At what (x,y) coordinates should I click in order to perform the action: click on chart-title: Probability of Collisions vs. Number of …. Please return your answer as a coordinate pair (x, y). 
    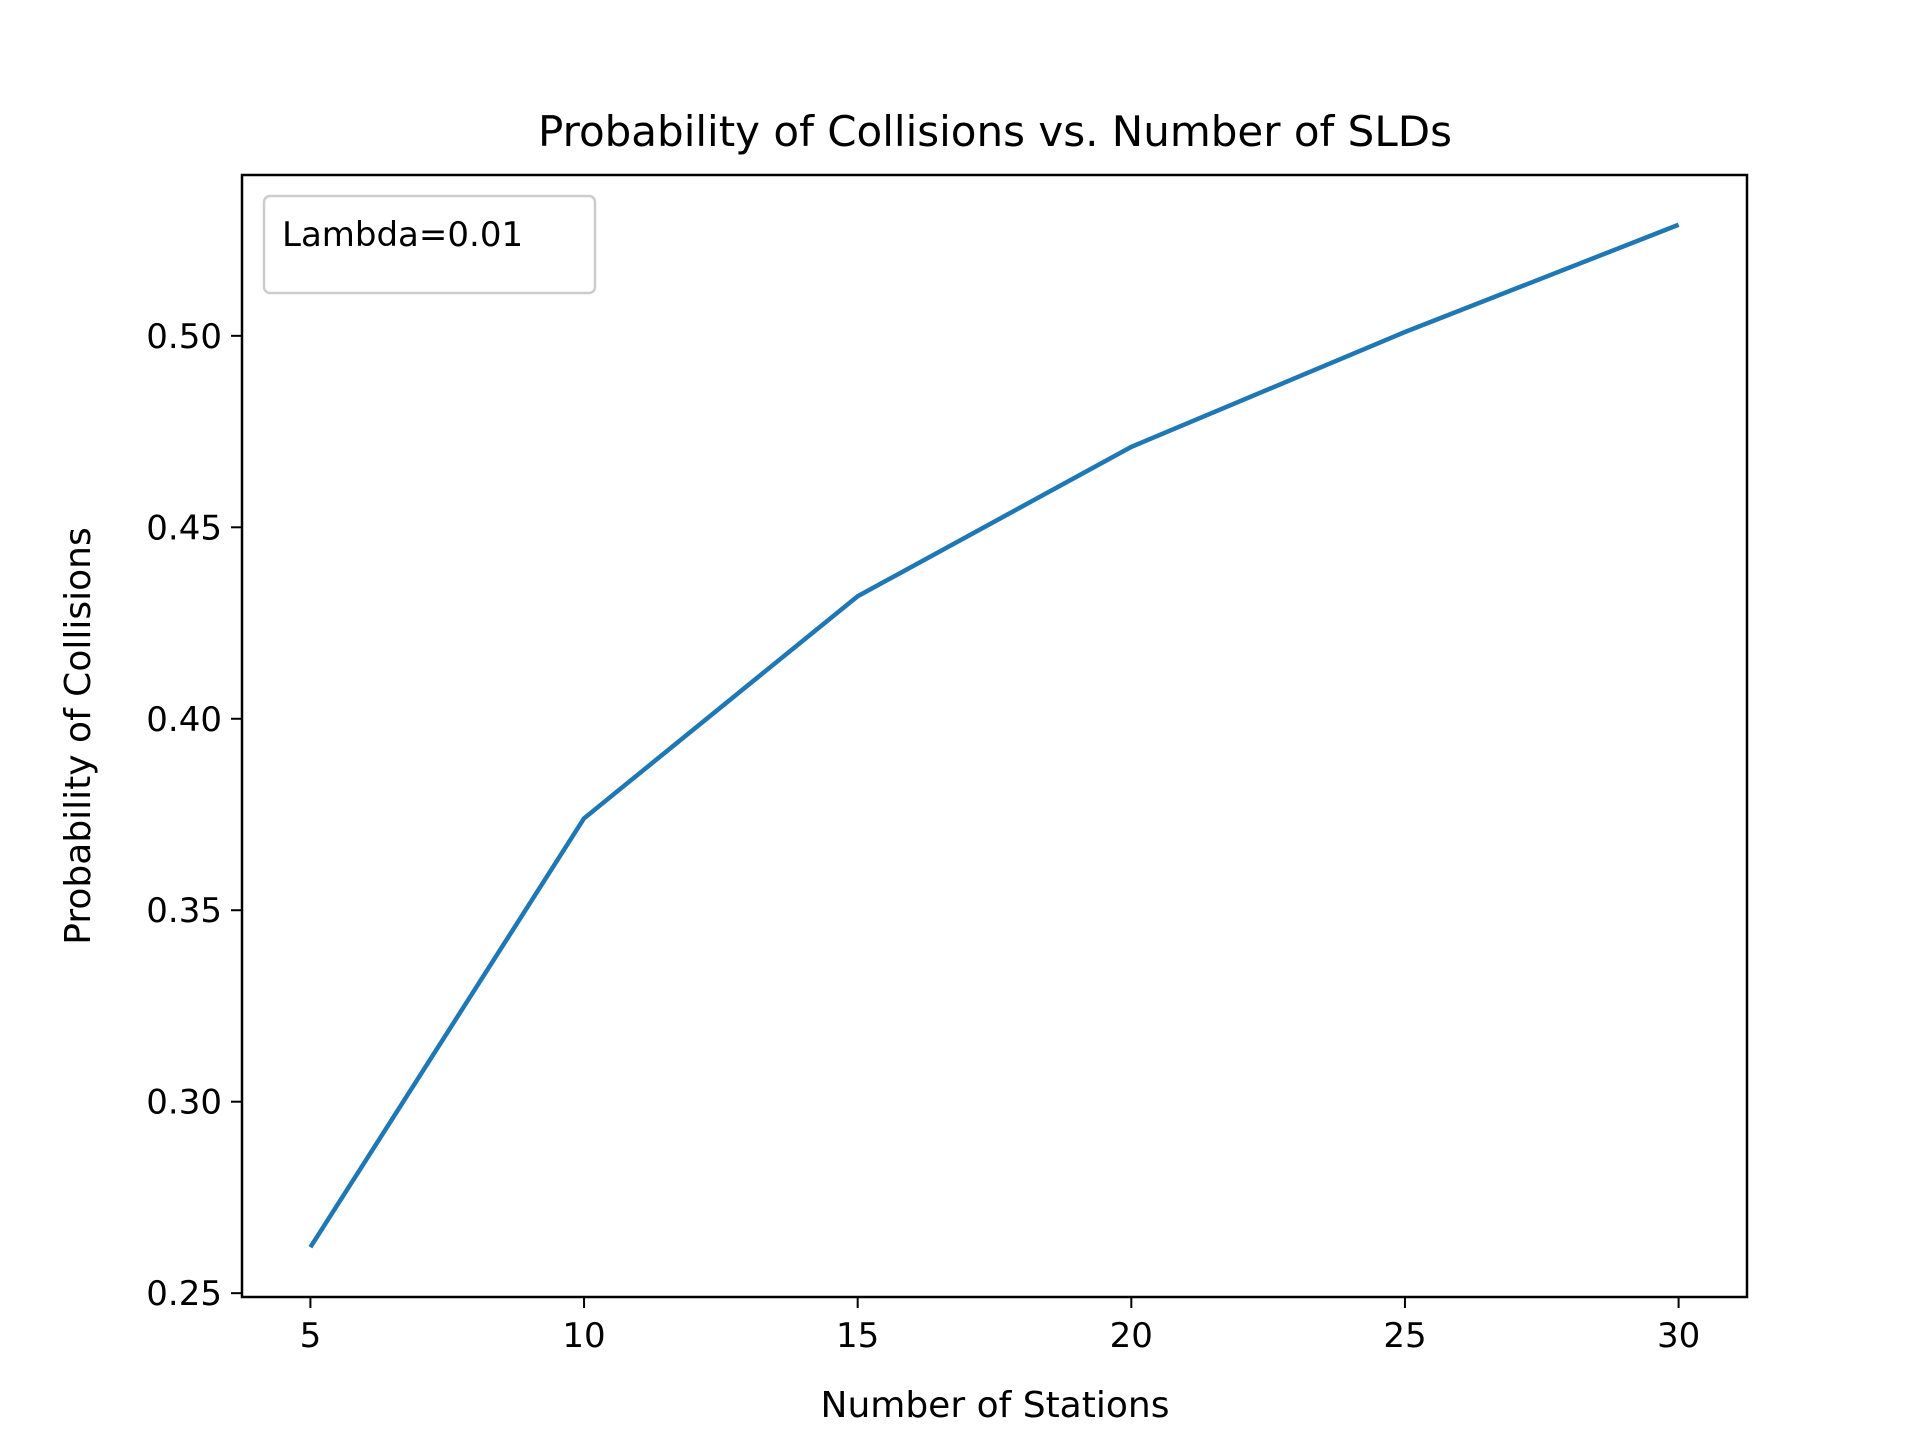
    Looking at the image, I should click on (995, 131).